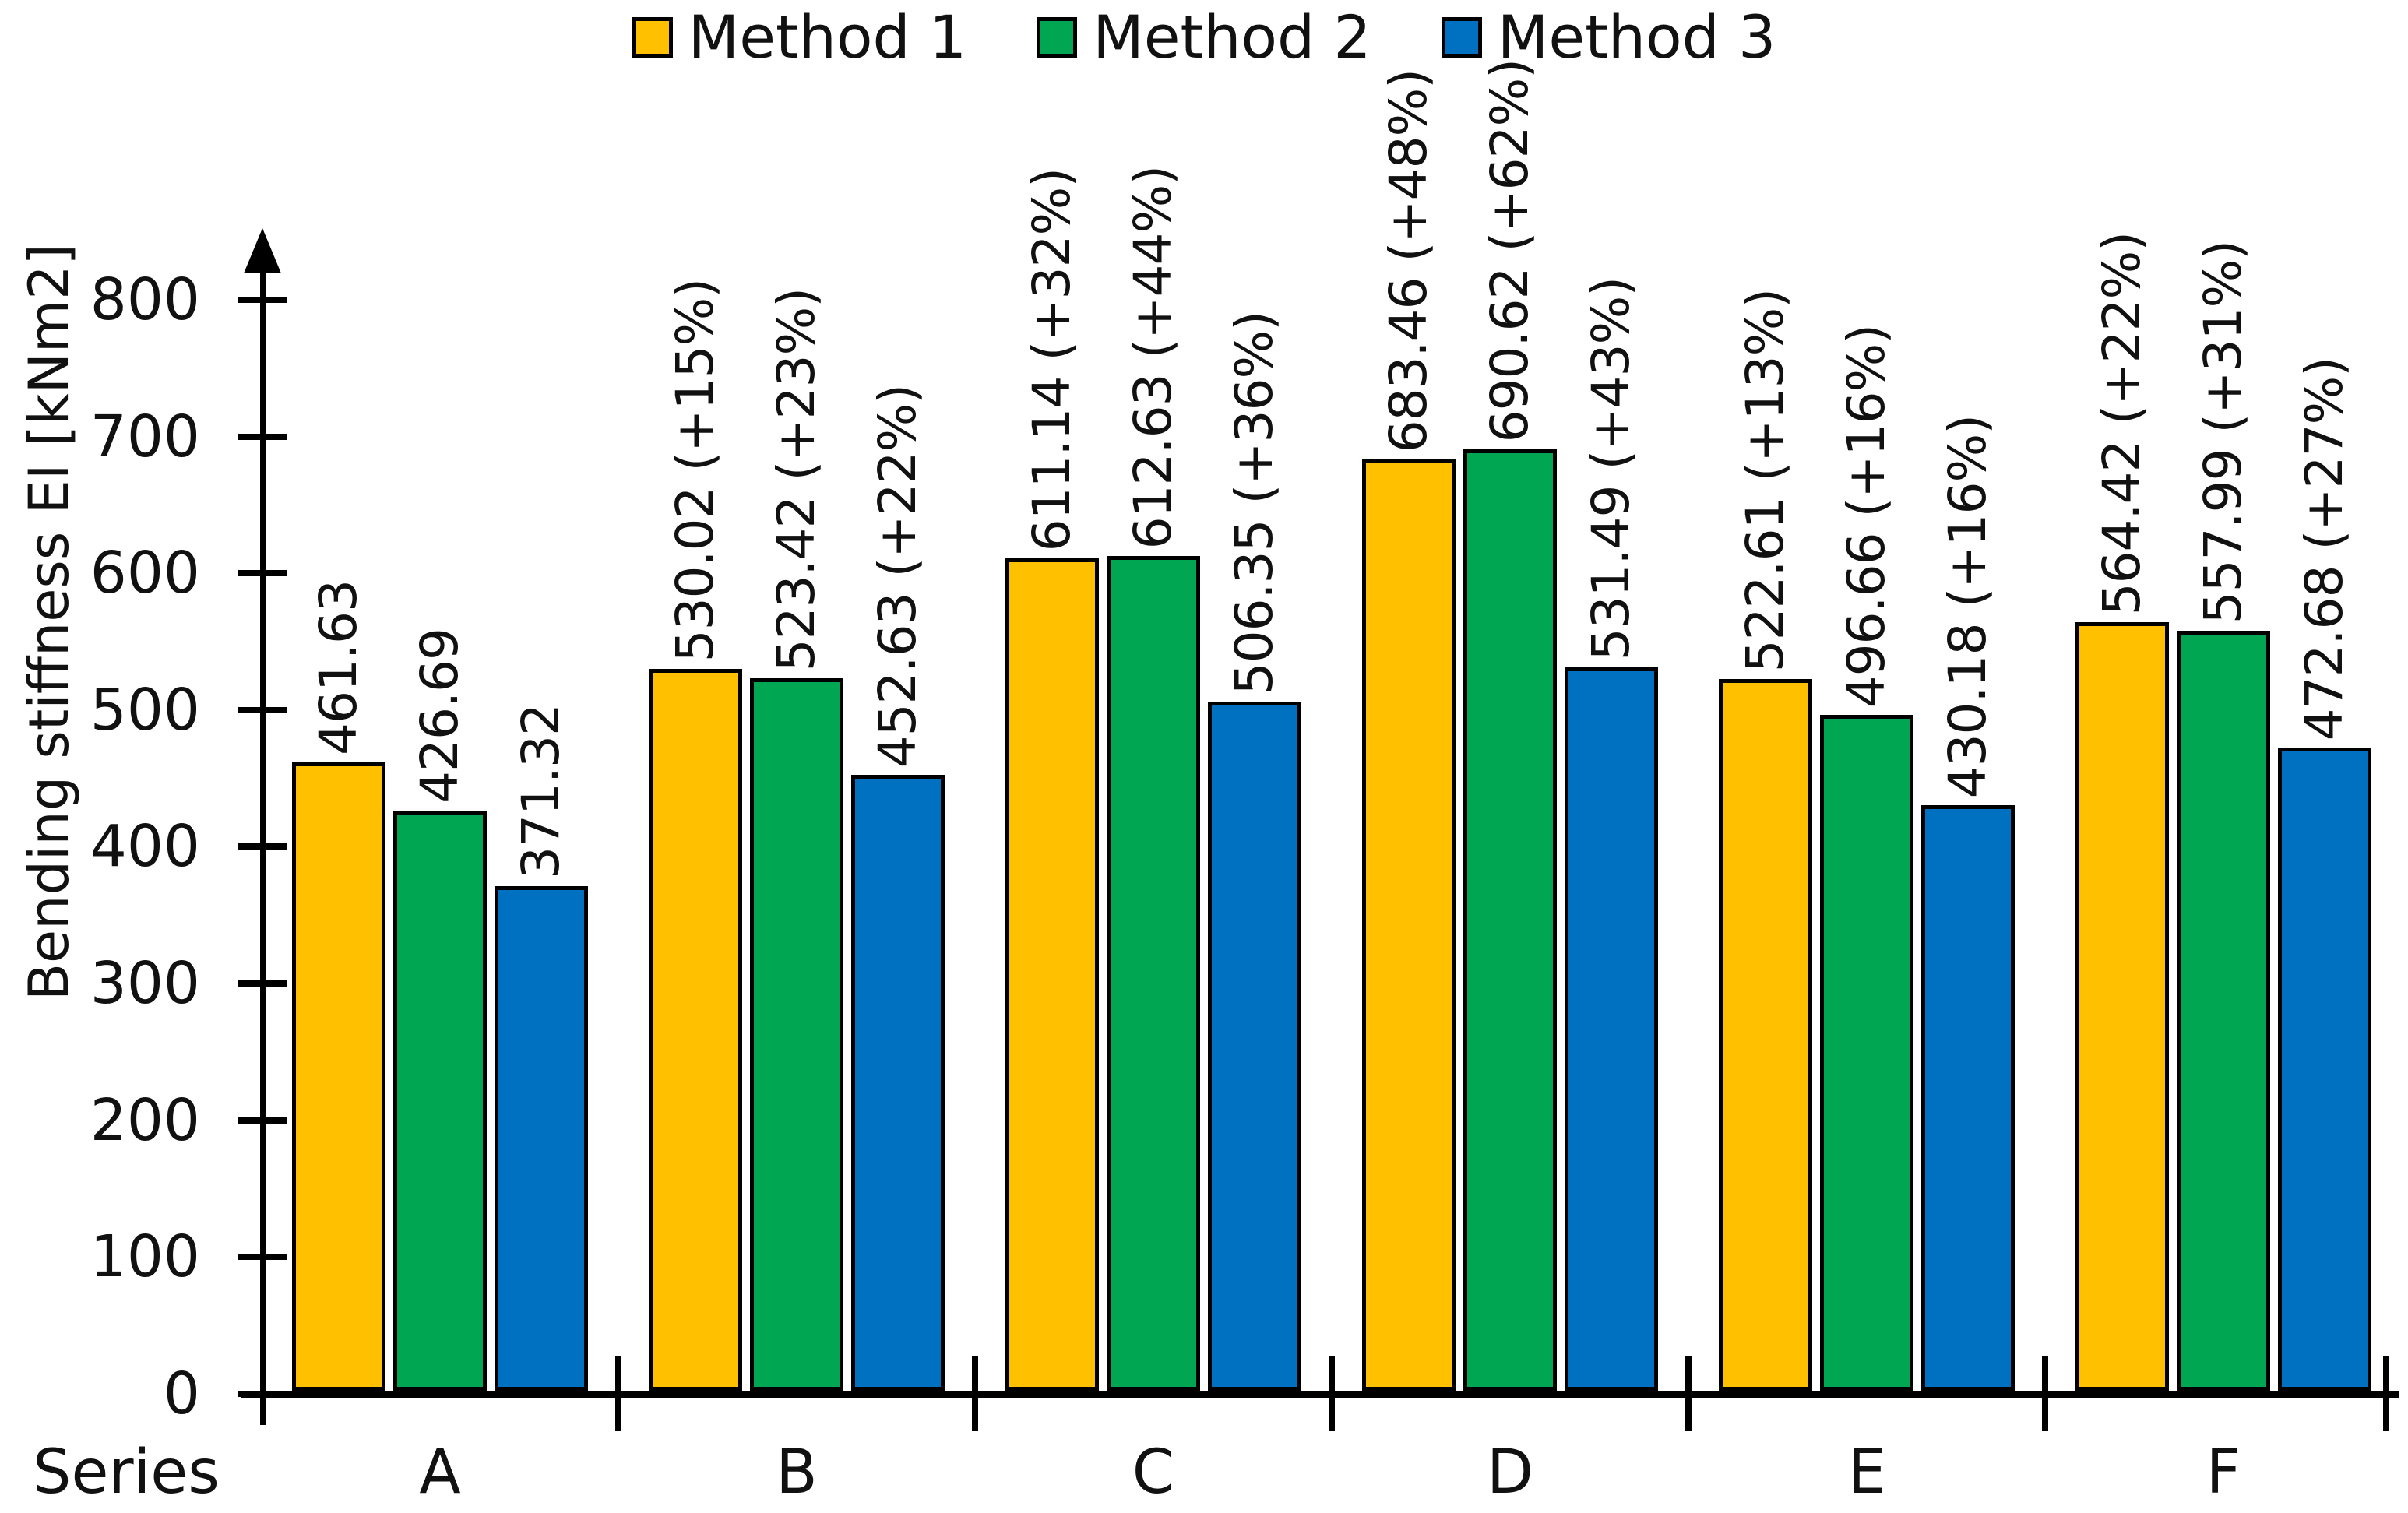  What do you see at coordinates (2324, 874) in the screenshot?
I see `bar-method-3-f: 472.68 (+27%)` at bounding box center [2324, 874].